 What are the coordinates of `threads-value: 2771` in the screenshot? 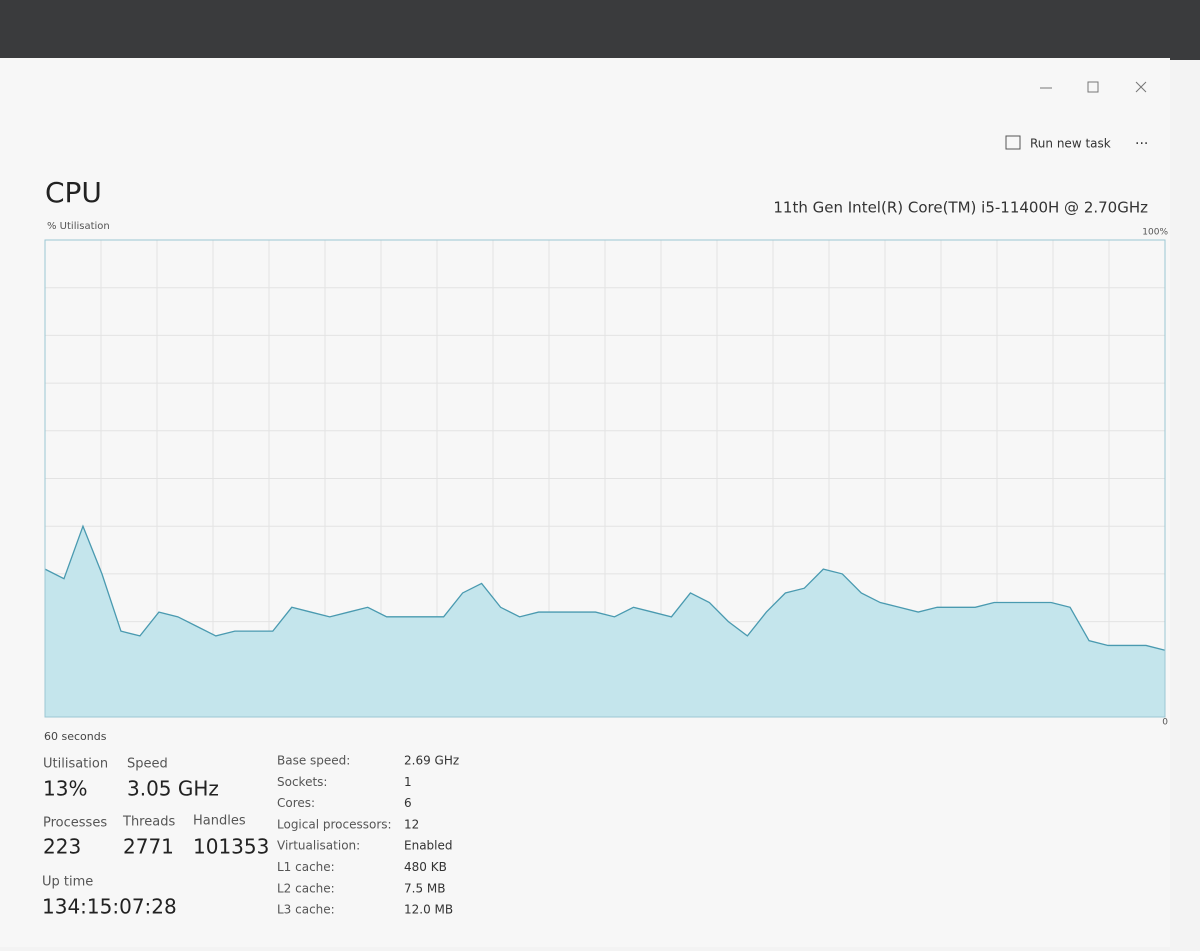 It's located at (148, 847).